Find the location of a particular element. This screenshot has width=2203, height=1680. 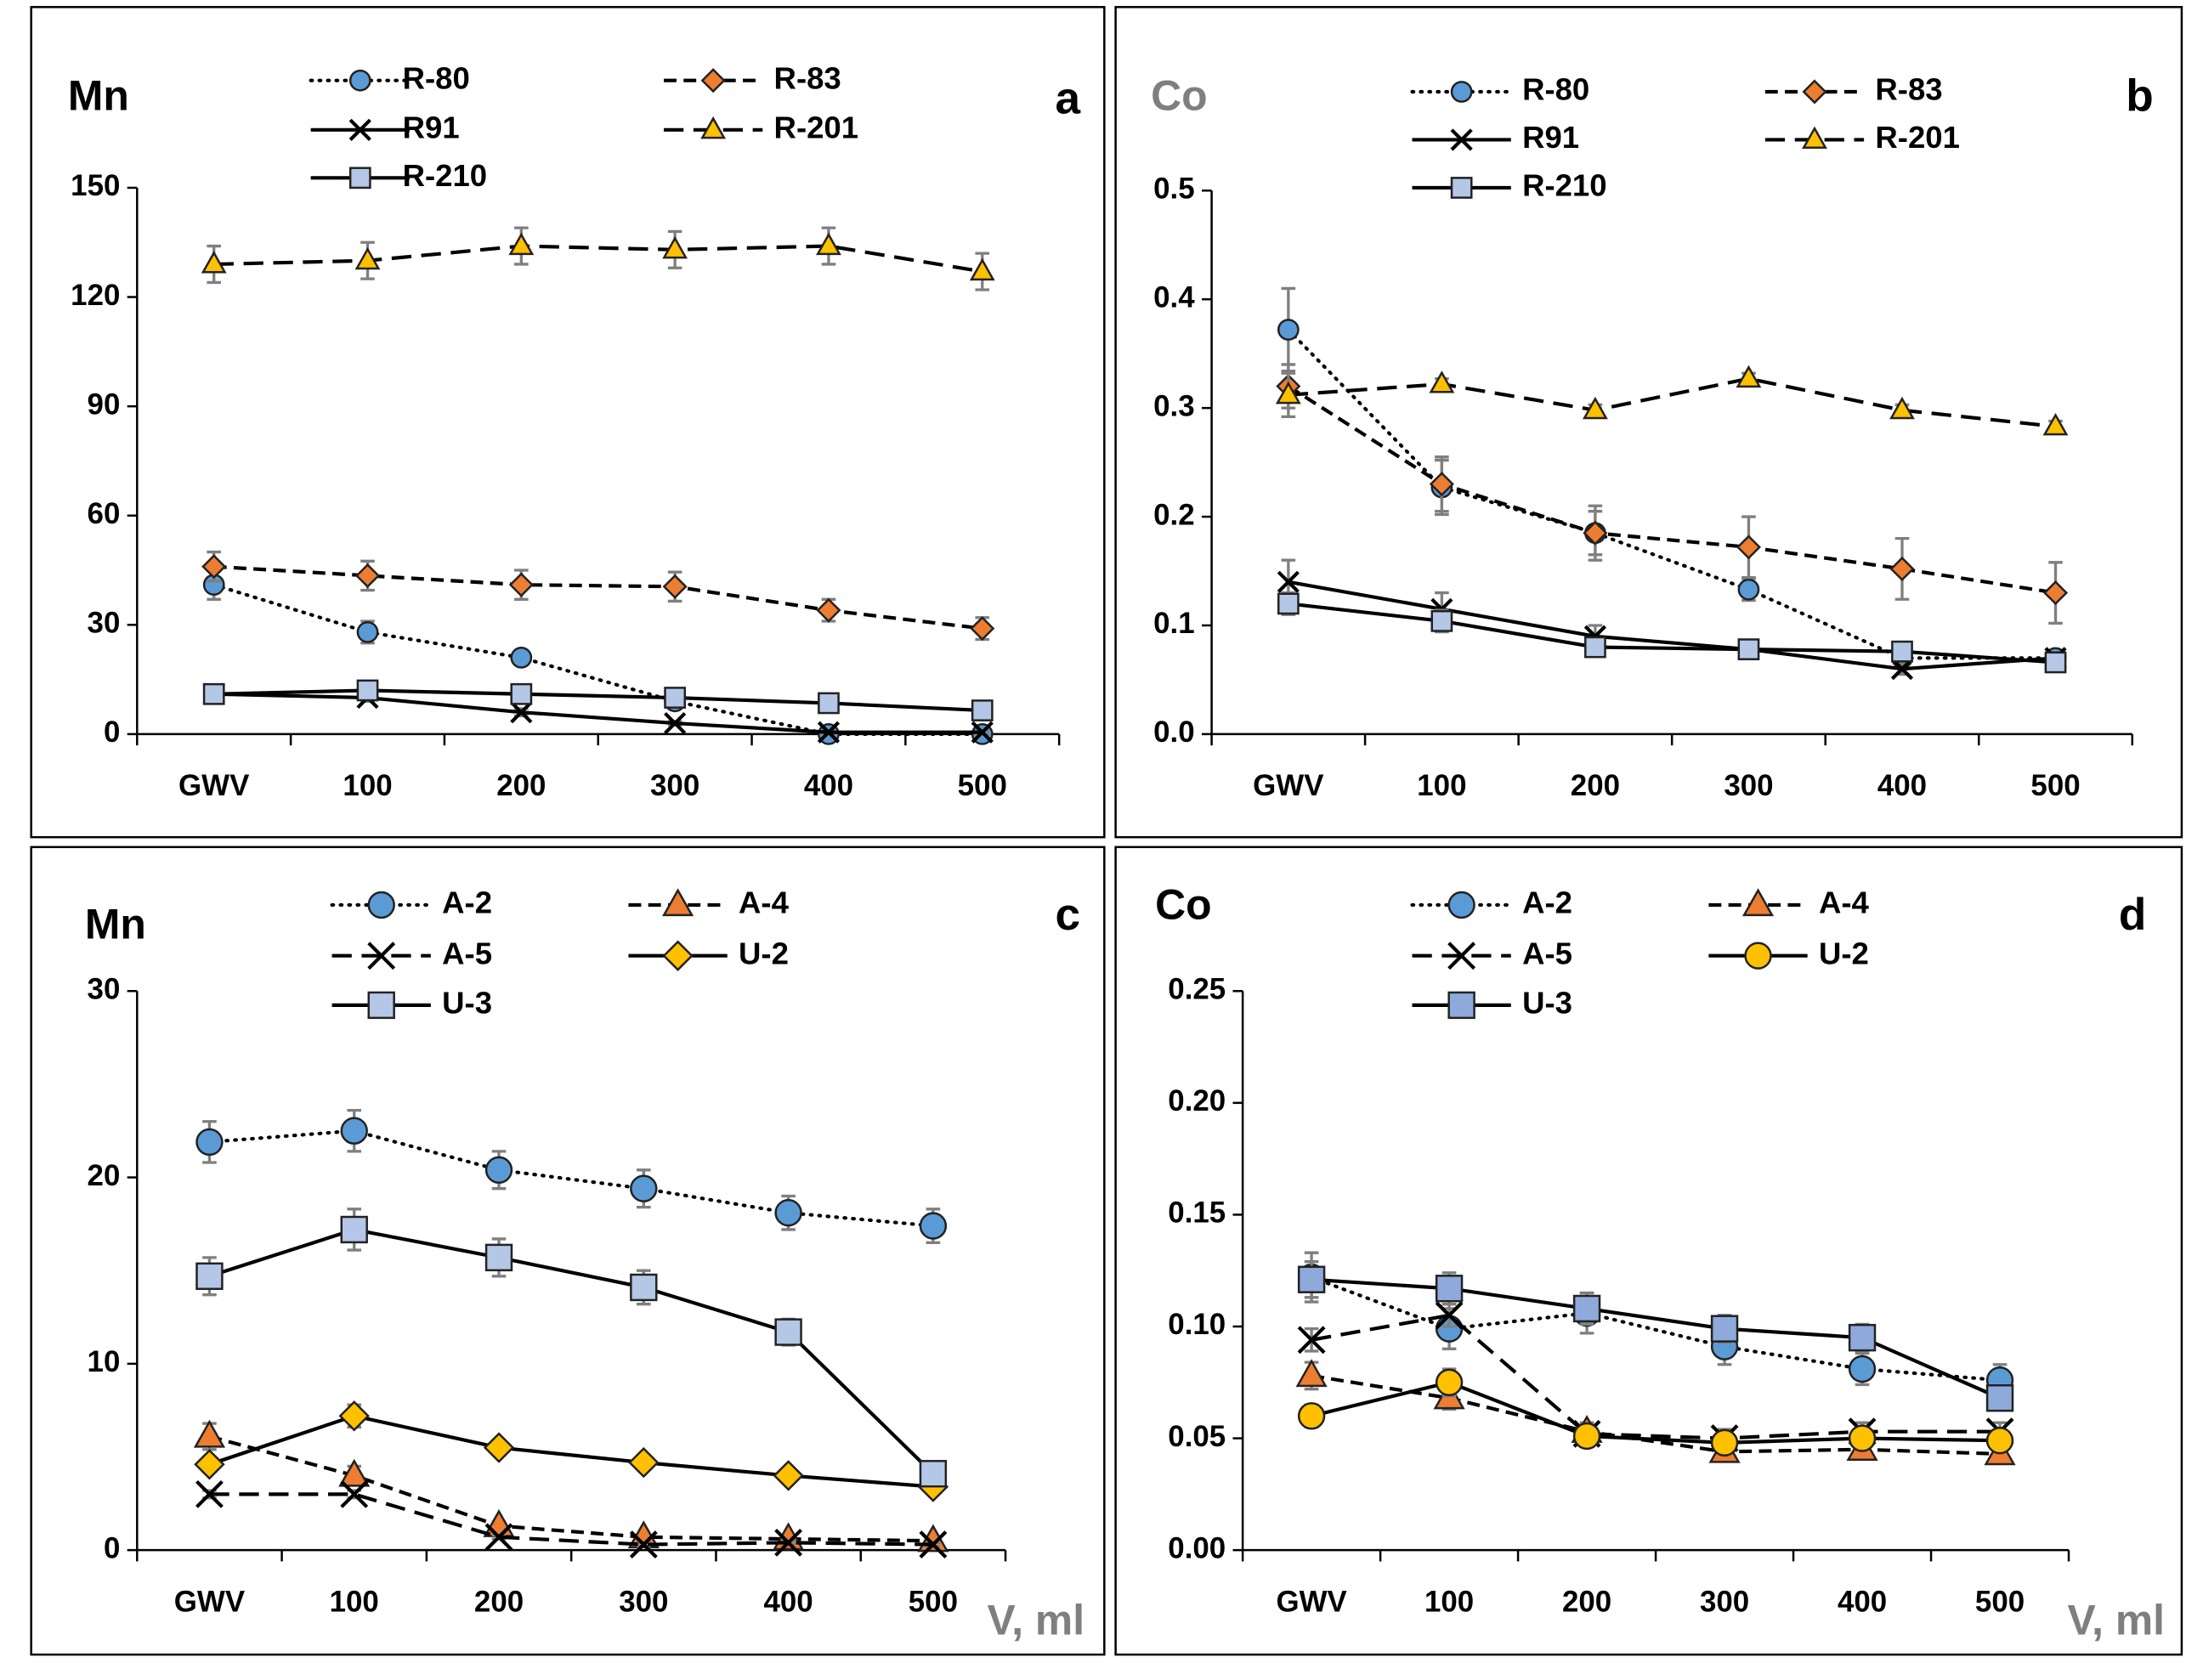

panel-label: c is located at coordinates (1069, 915).